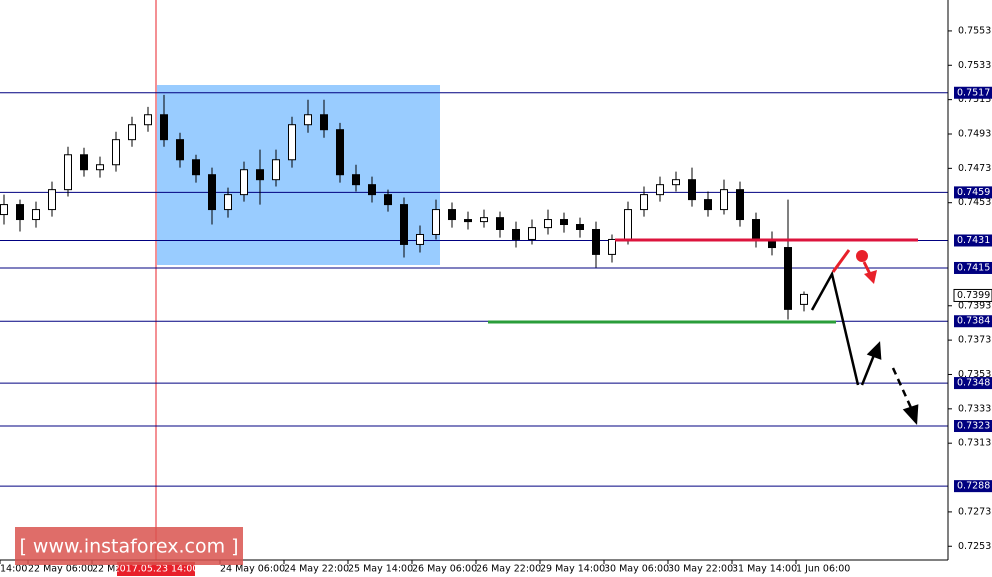 The image size is (992, 577). What do you see at coordinates (974, 511) in the screenshot?
I see `y-tick-label: 0.7273` at bounding box center [974, 511].